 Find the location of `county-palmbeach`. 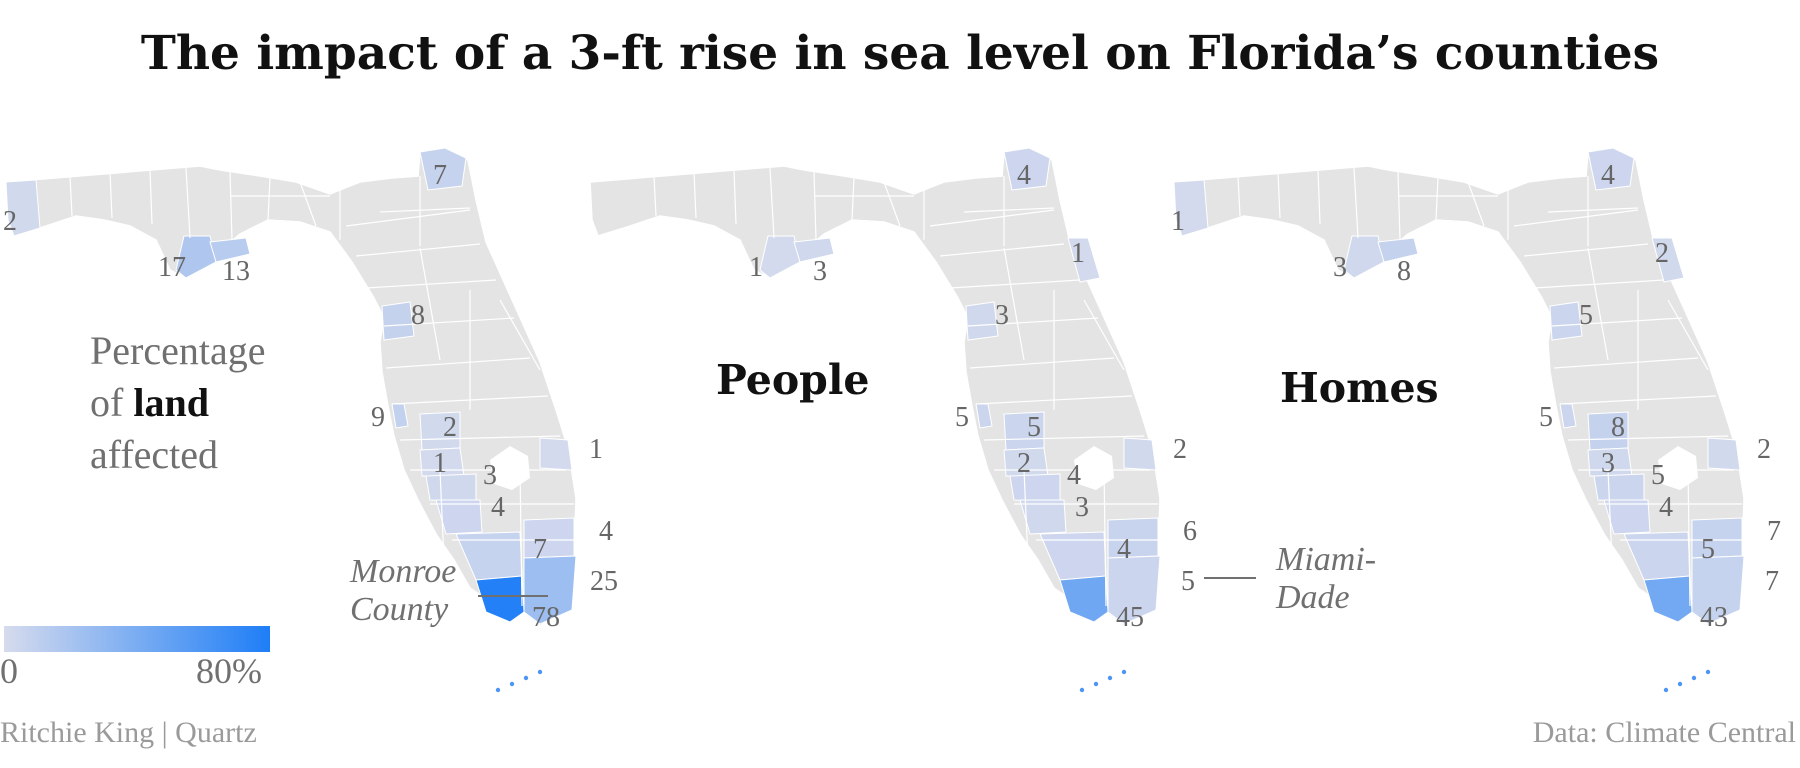

county-palmbeach is located at coordinates (556, 454).